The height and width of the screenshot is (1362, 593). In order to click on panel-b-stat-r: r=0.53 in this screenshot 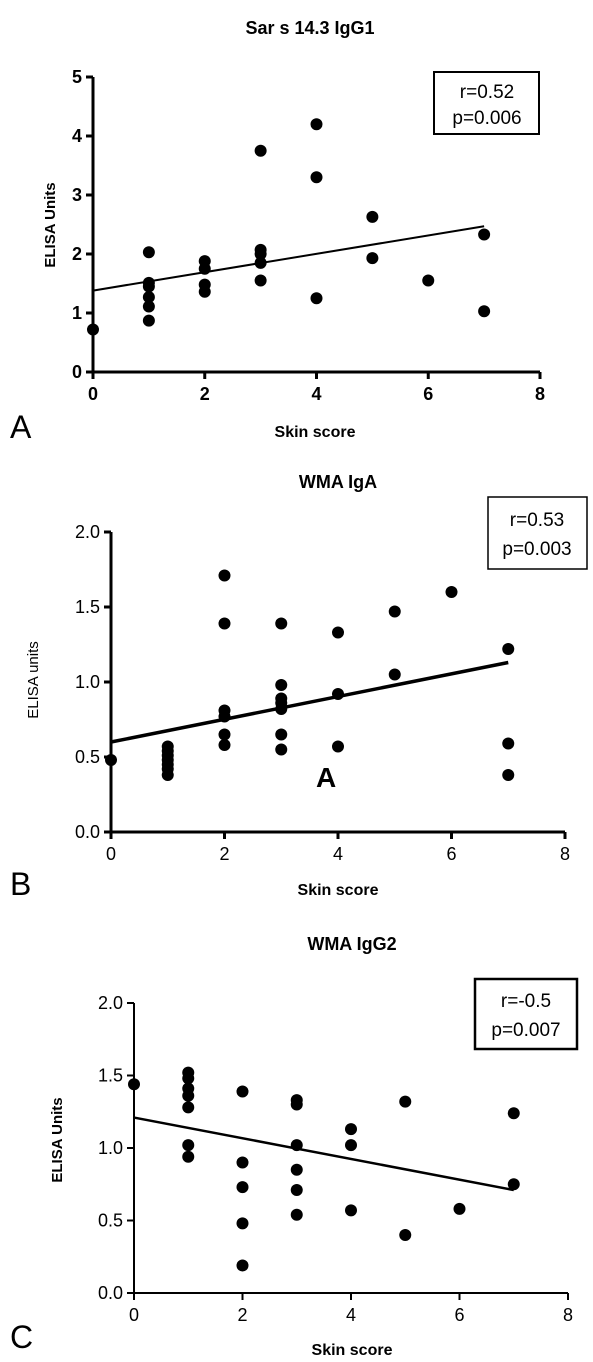, I will do `click(537, 520)`.